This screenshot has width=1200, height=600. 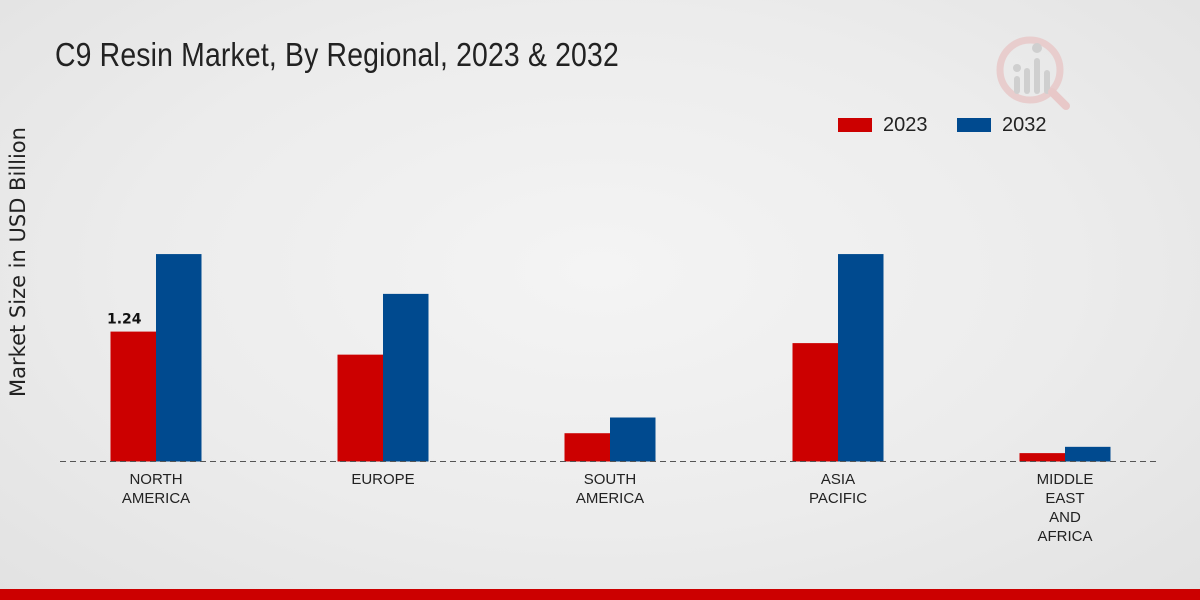 What do you see at coordinates (600, 594) in the screenshot?
I see `footer-bar` at bounding box center [600, 594].